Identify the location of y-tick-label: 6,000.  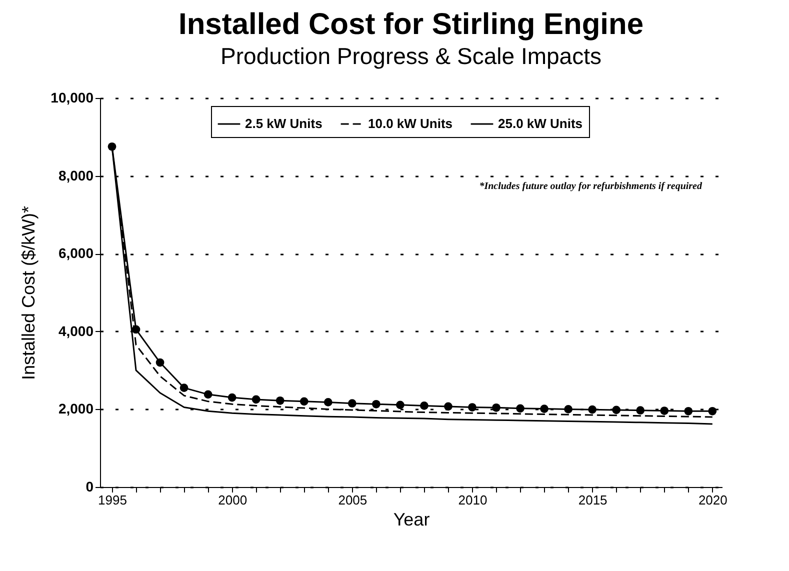
(76, 253).